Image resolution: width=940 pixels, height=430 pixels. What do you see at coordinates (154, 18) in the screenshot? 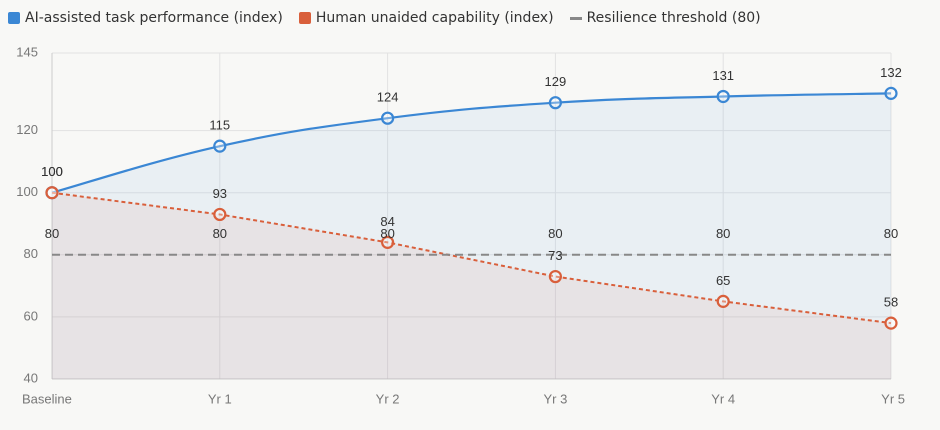
I see `legend-label: AI-assisted task performance (index)` at bounding box center [154, 18].